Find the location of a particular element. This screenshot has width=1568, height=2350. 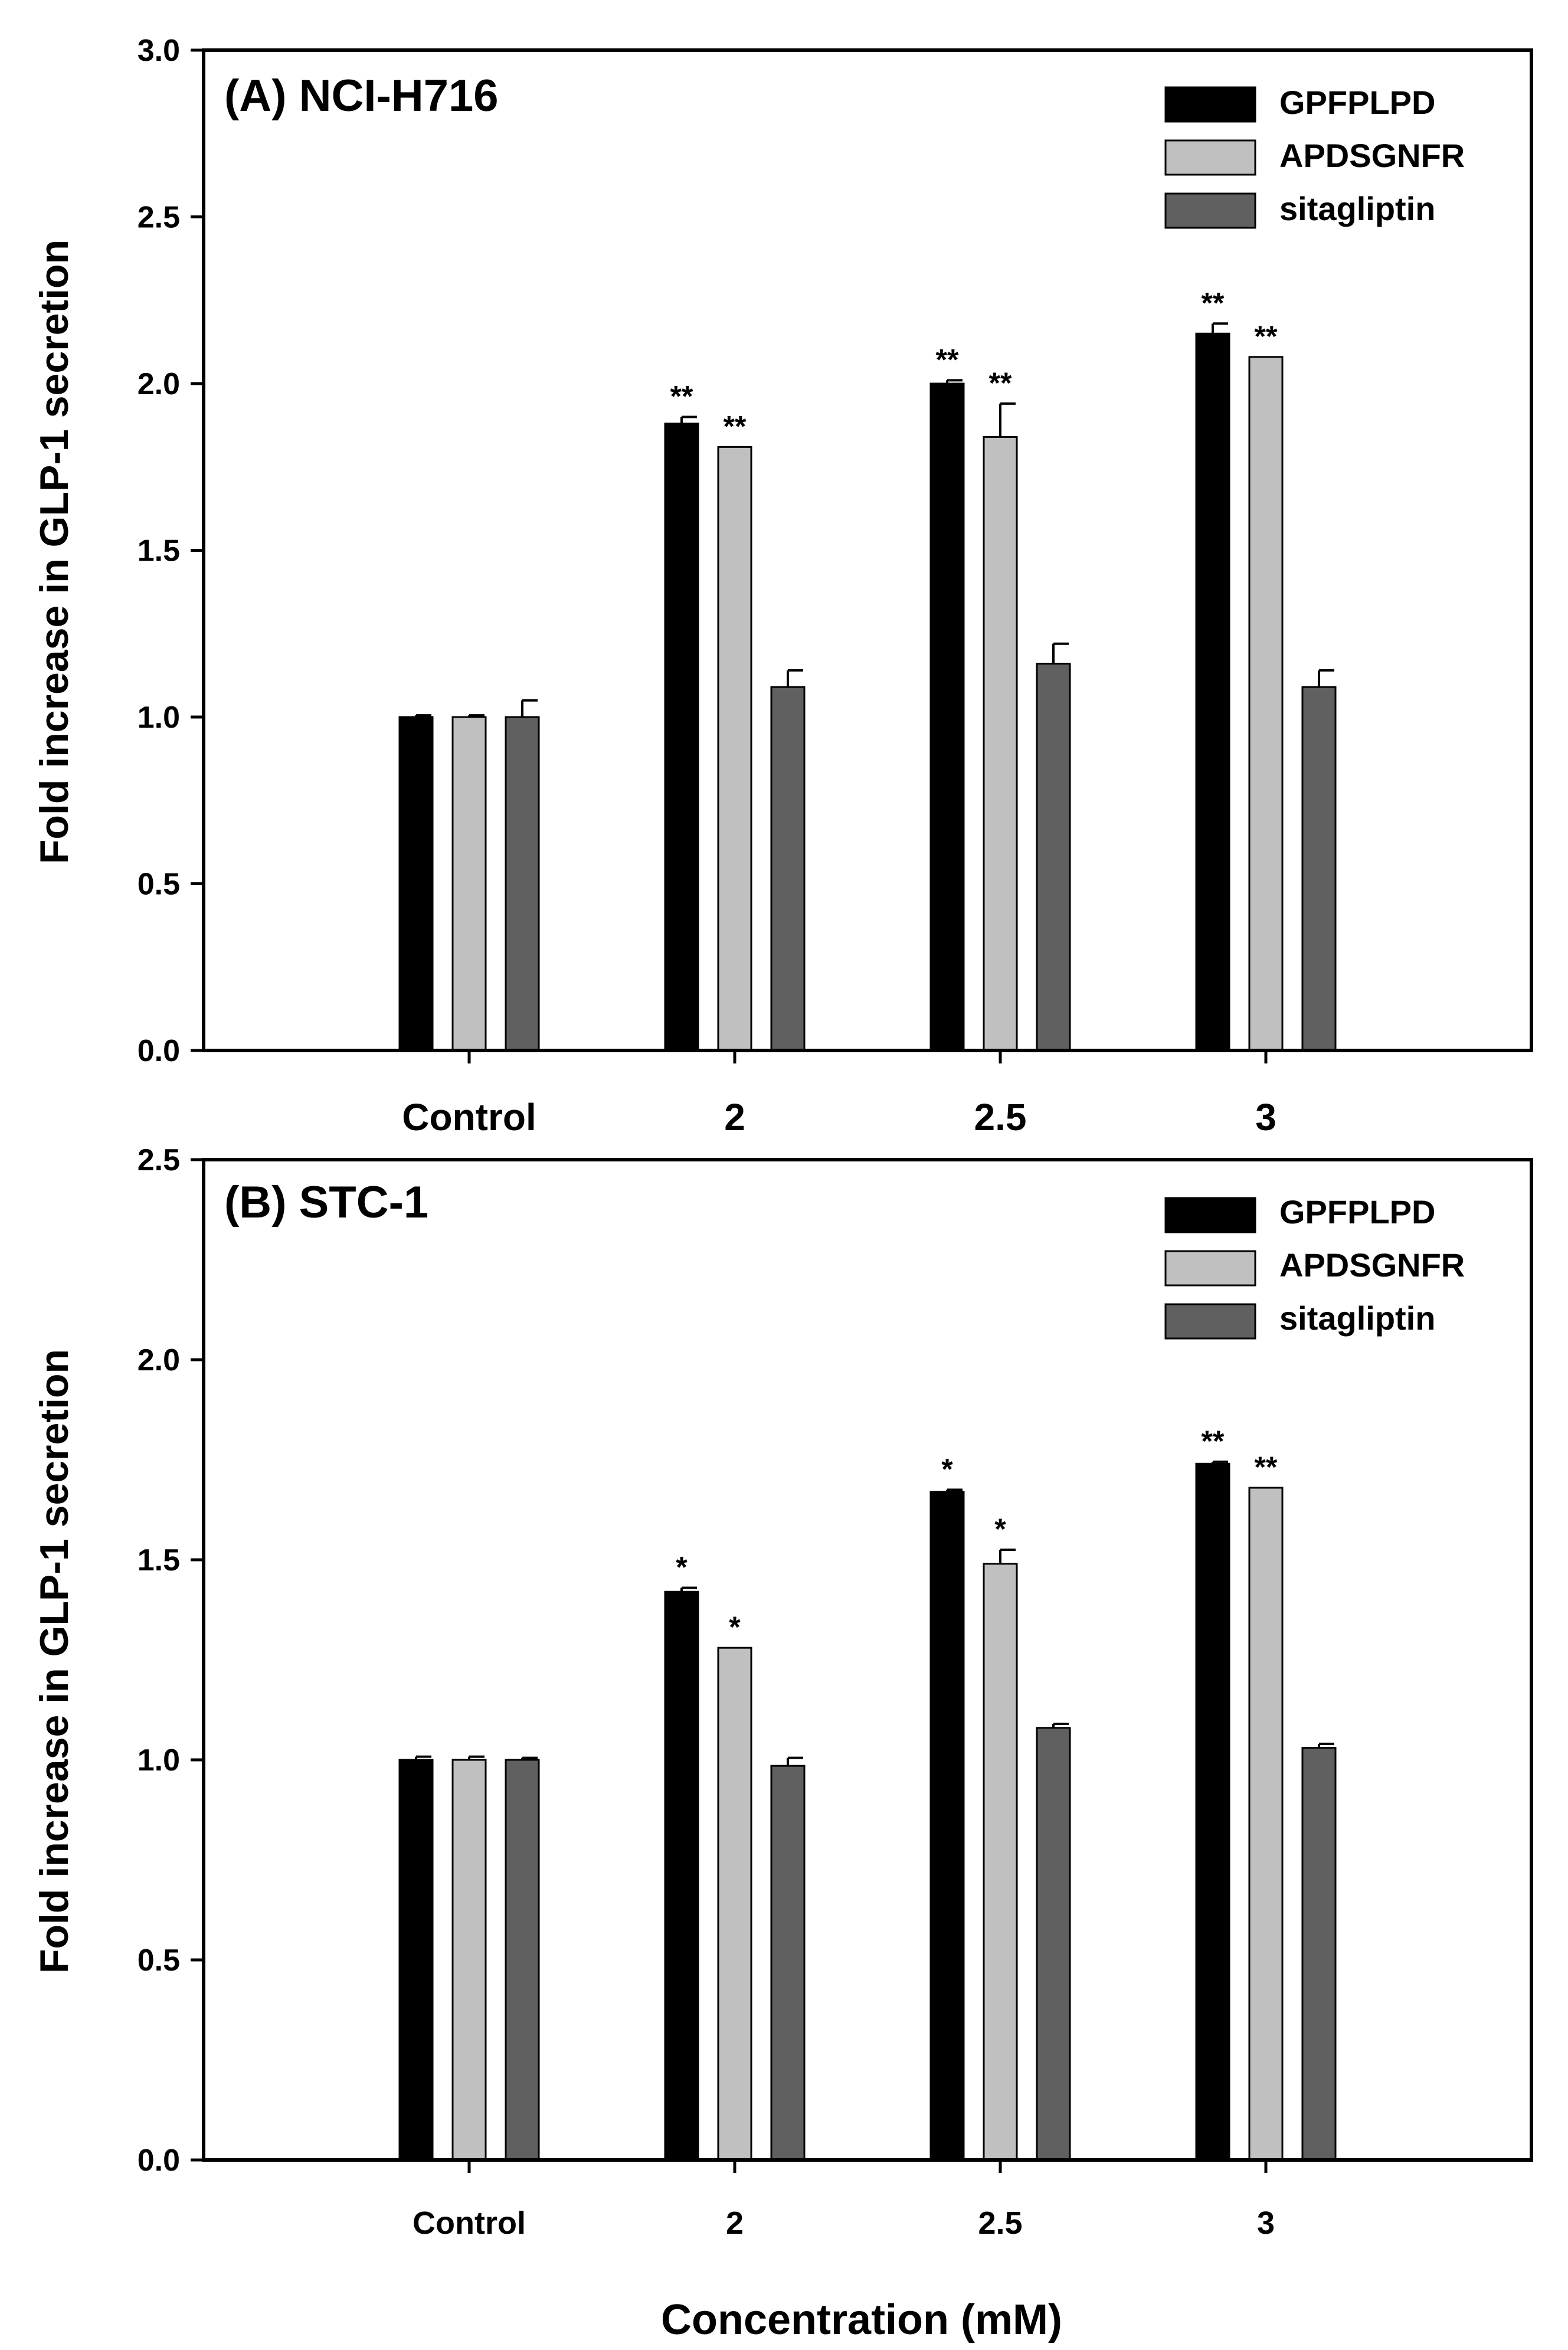

panel-a-x-tick-label-3: 3 is located at coordinates (1265, 1117).